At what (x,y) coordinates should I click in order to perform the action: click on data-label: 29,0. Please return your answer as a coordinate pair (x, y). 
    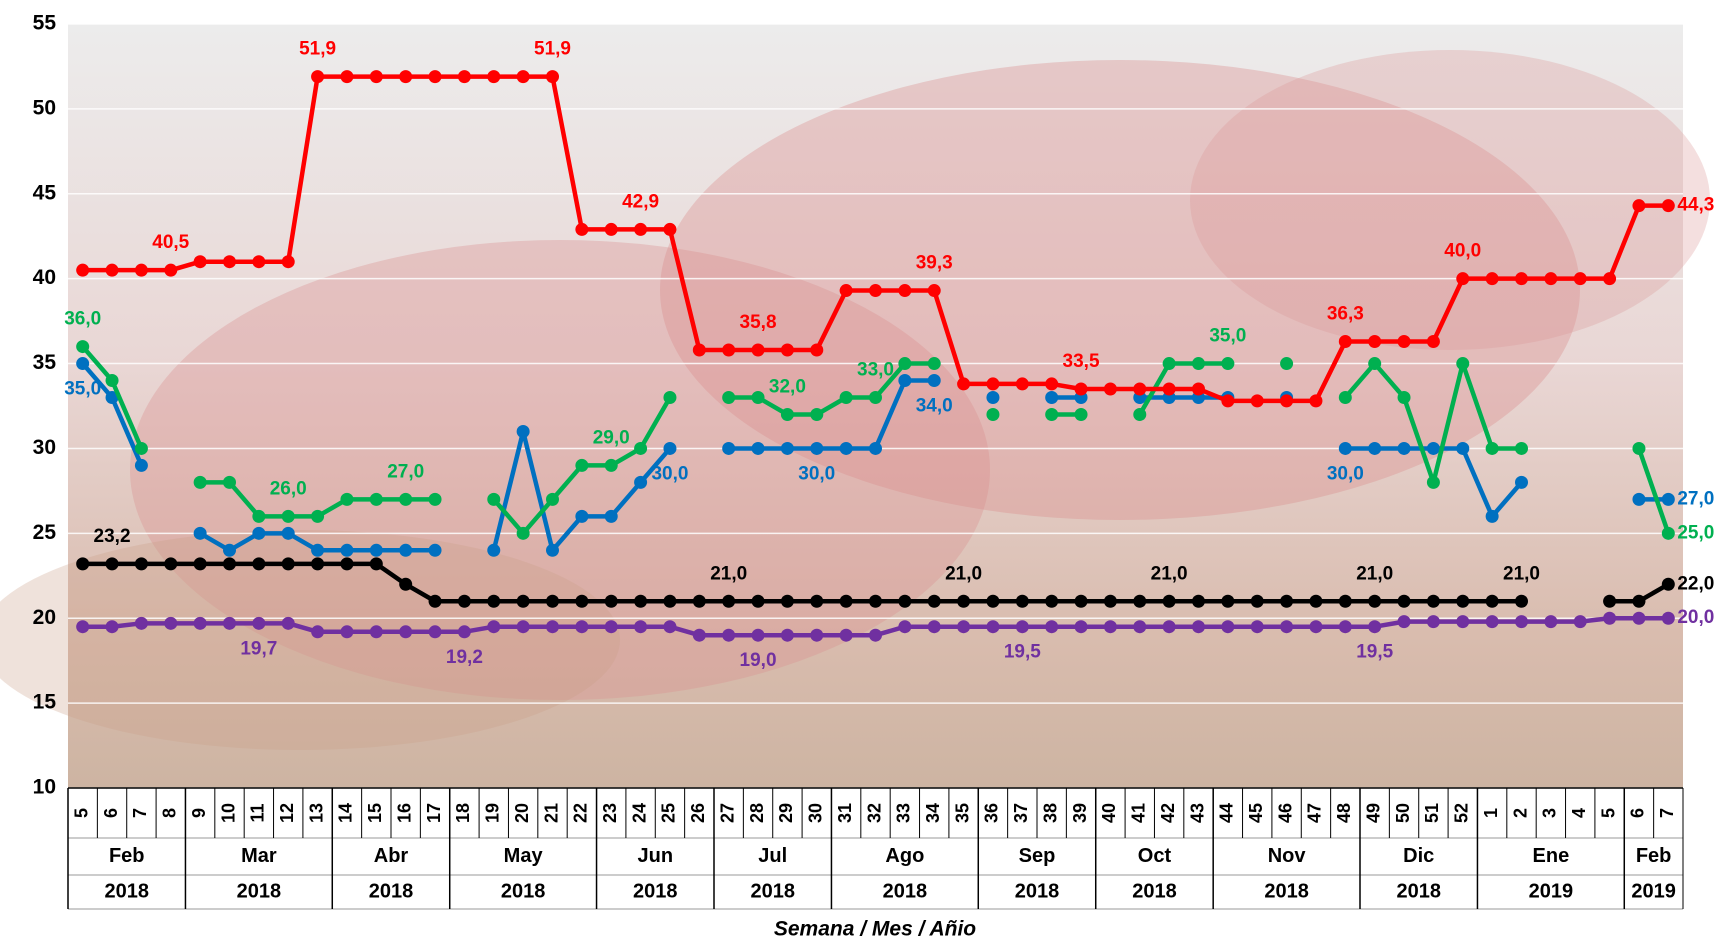
    Looking at the image, I should click on (611, 437).